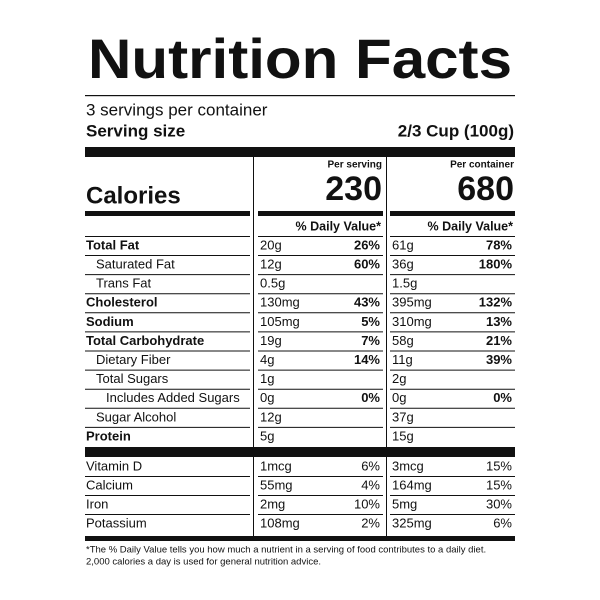  I want to click on daily-value: 43%, so click(367, 302).